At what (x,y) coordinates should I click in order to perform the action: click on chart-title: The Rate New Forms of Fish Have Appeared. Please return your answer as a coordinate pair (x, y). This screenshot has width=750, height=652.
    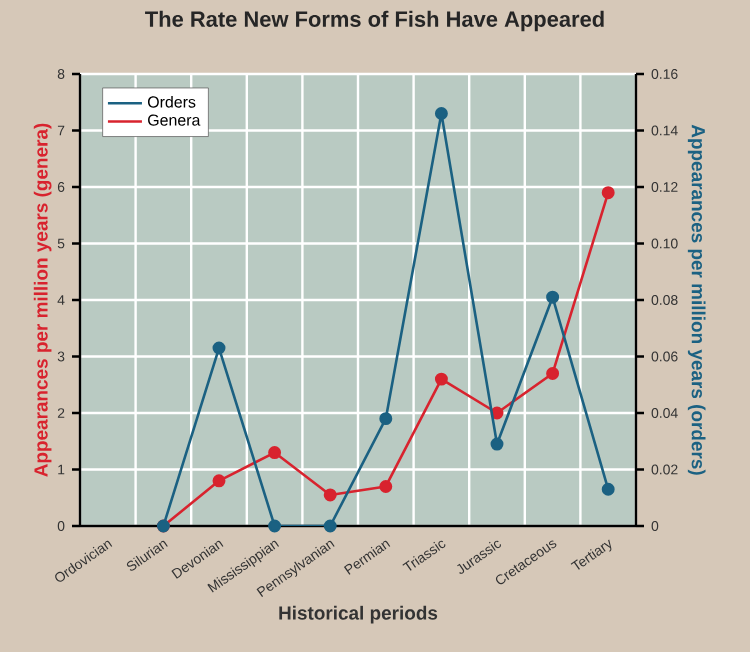
    Looking at the image, I should click on (374, 21).